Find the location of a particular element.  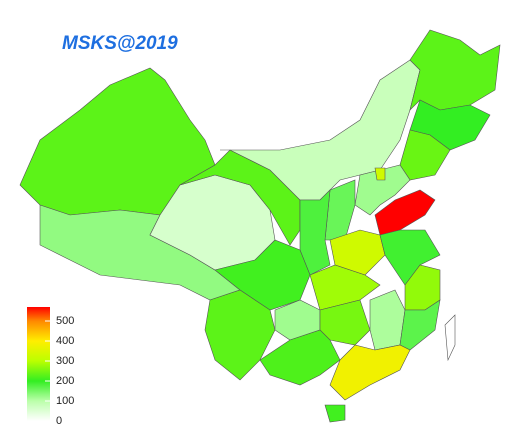

legend-tick-label: 500 is located at coordinates (65, 321).